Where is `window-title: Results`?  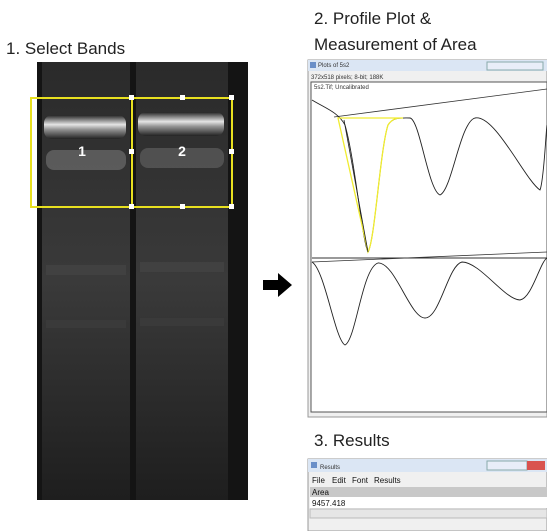
window-title: Results is located at coordinates (330, 468).